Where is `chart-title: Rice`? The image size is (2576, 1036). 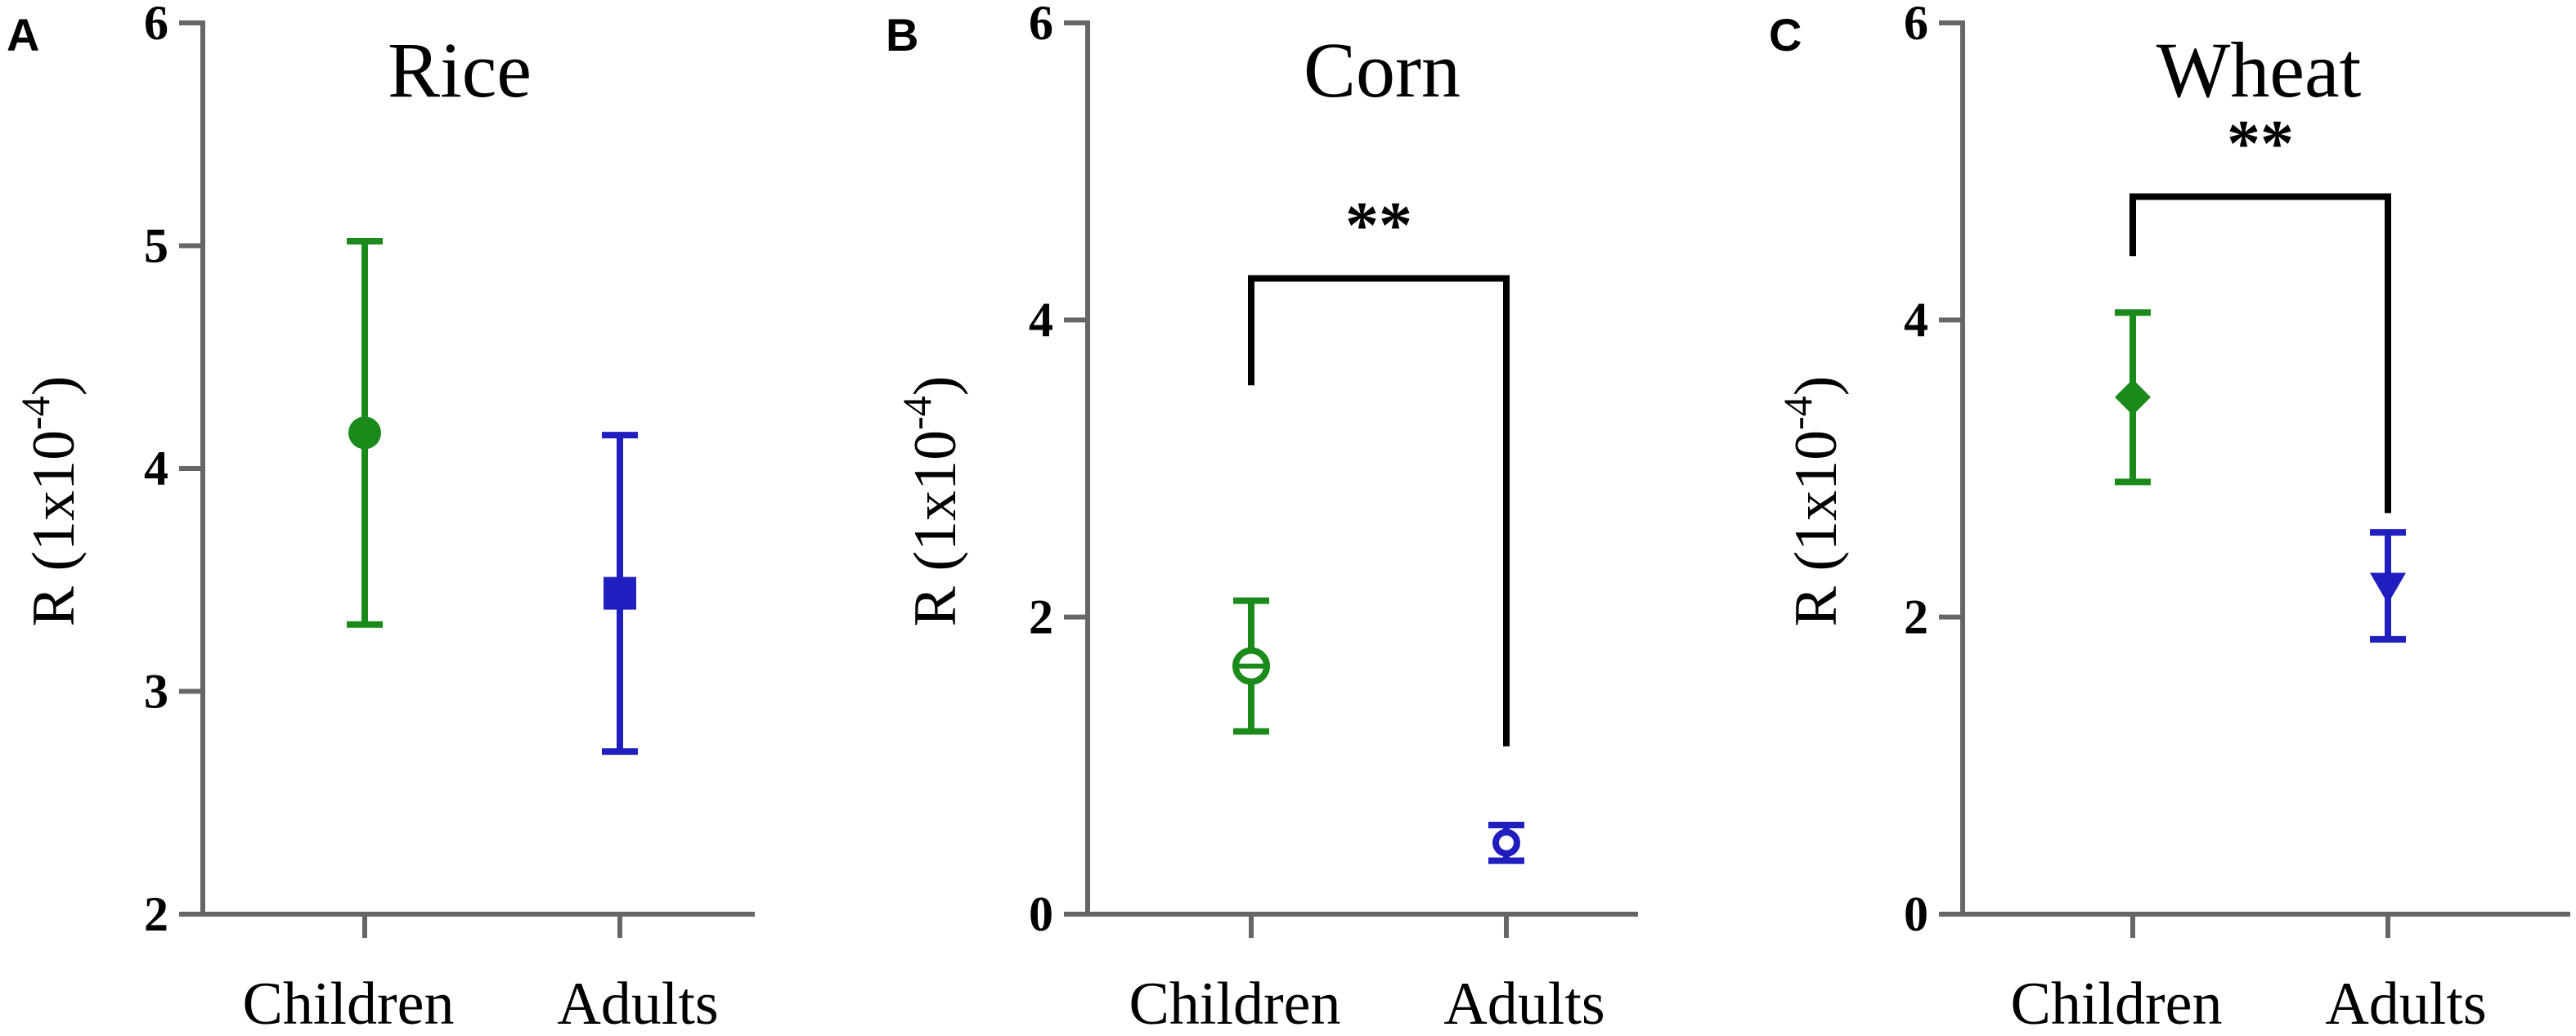 chart-title: Rice is located at coordinates (460, 70).